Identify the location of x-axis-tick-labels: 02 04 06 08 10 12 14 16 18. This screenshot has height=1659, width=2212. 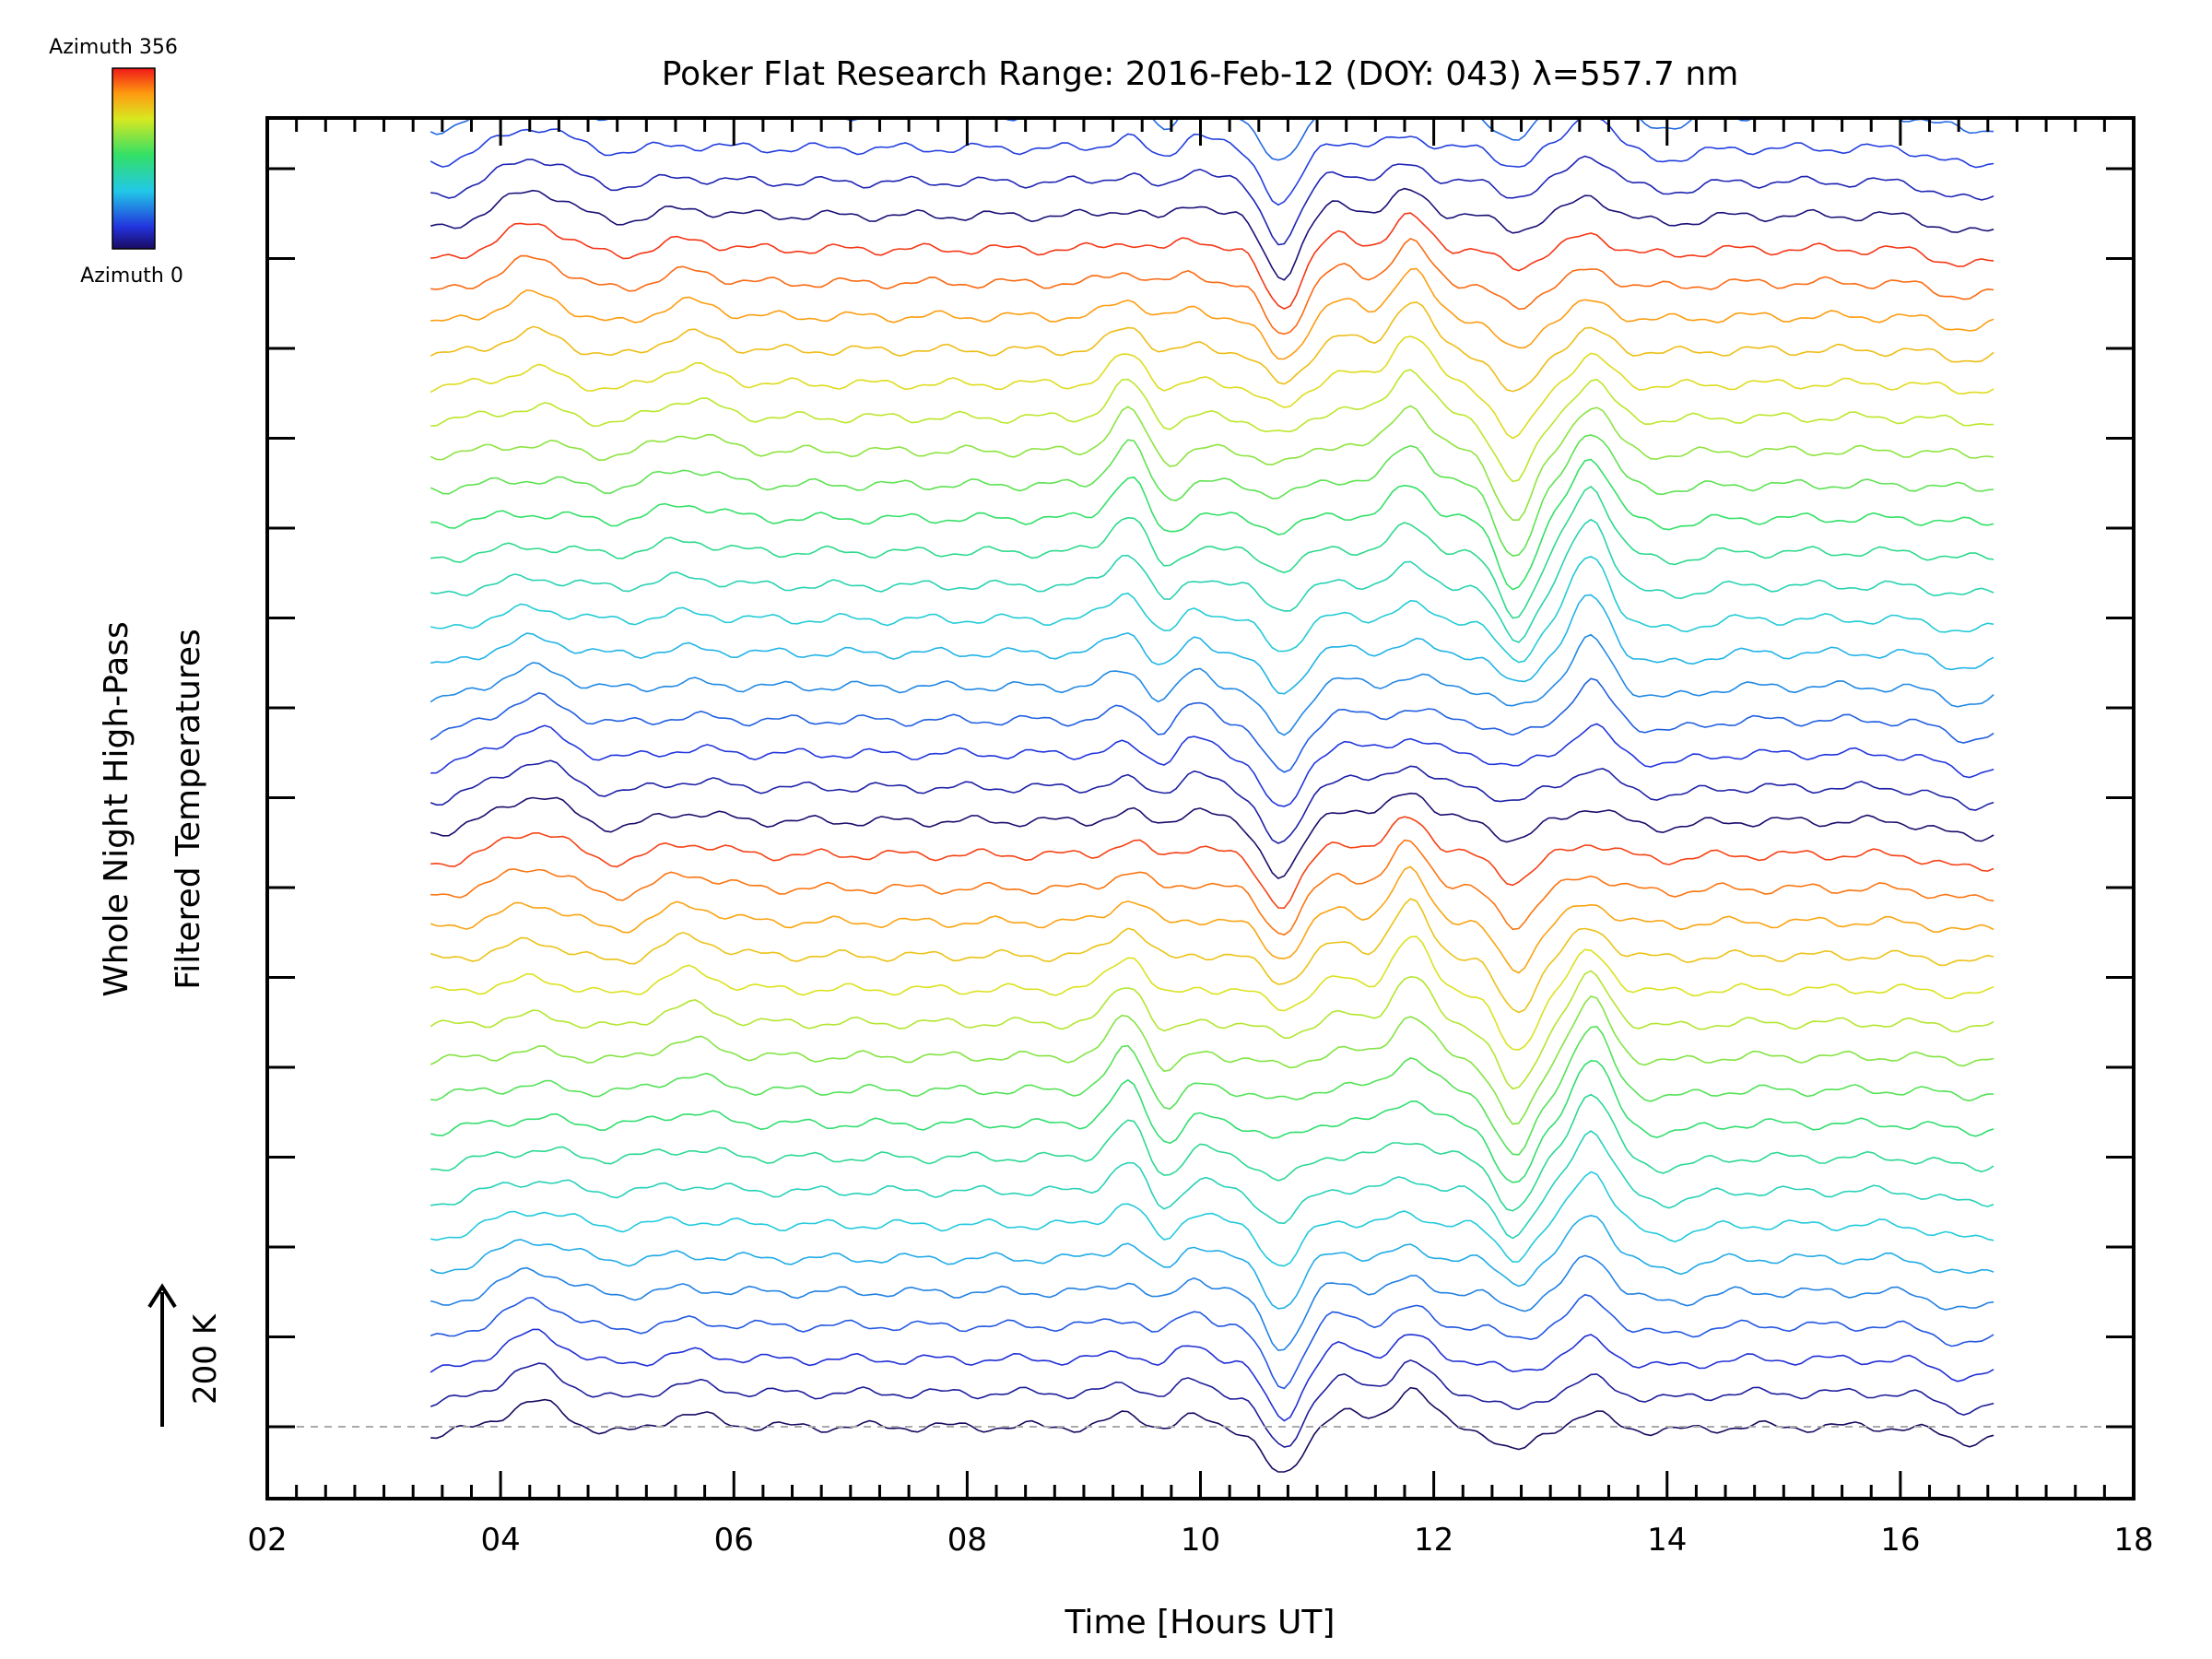
(1200, 1540).